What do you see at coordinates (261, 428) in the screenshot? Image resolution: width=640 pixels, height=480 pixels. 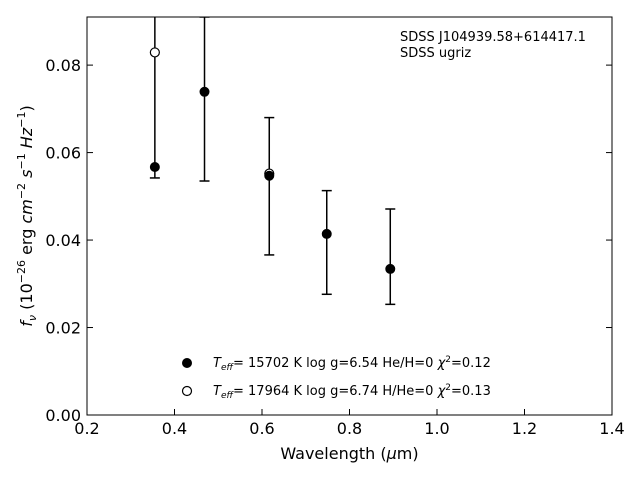 I see `x-tick-label: 0.6` at bounding box center [261, 428].